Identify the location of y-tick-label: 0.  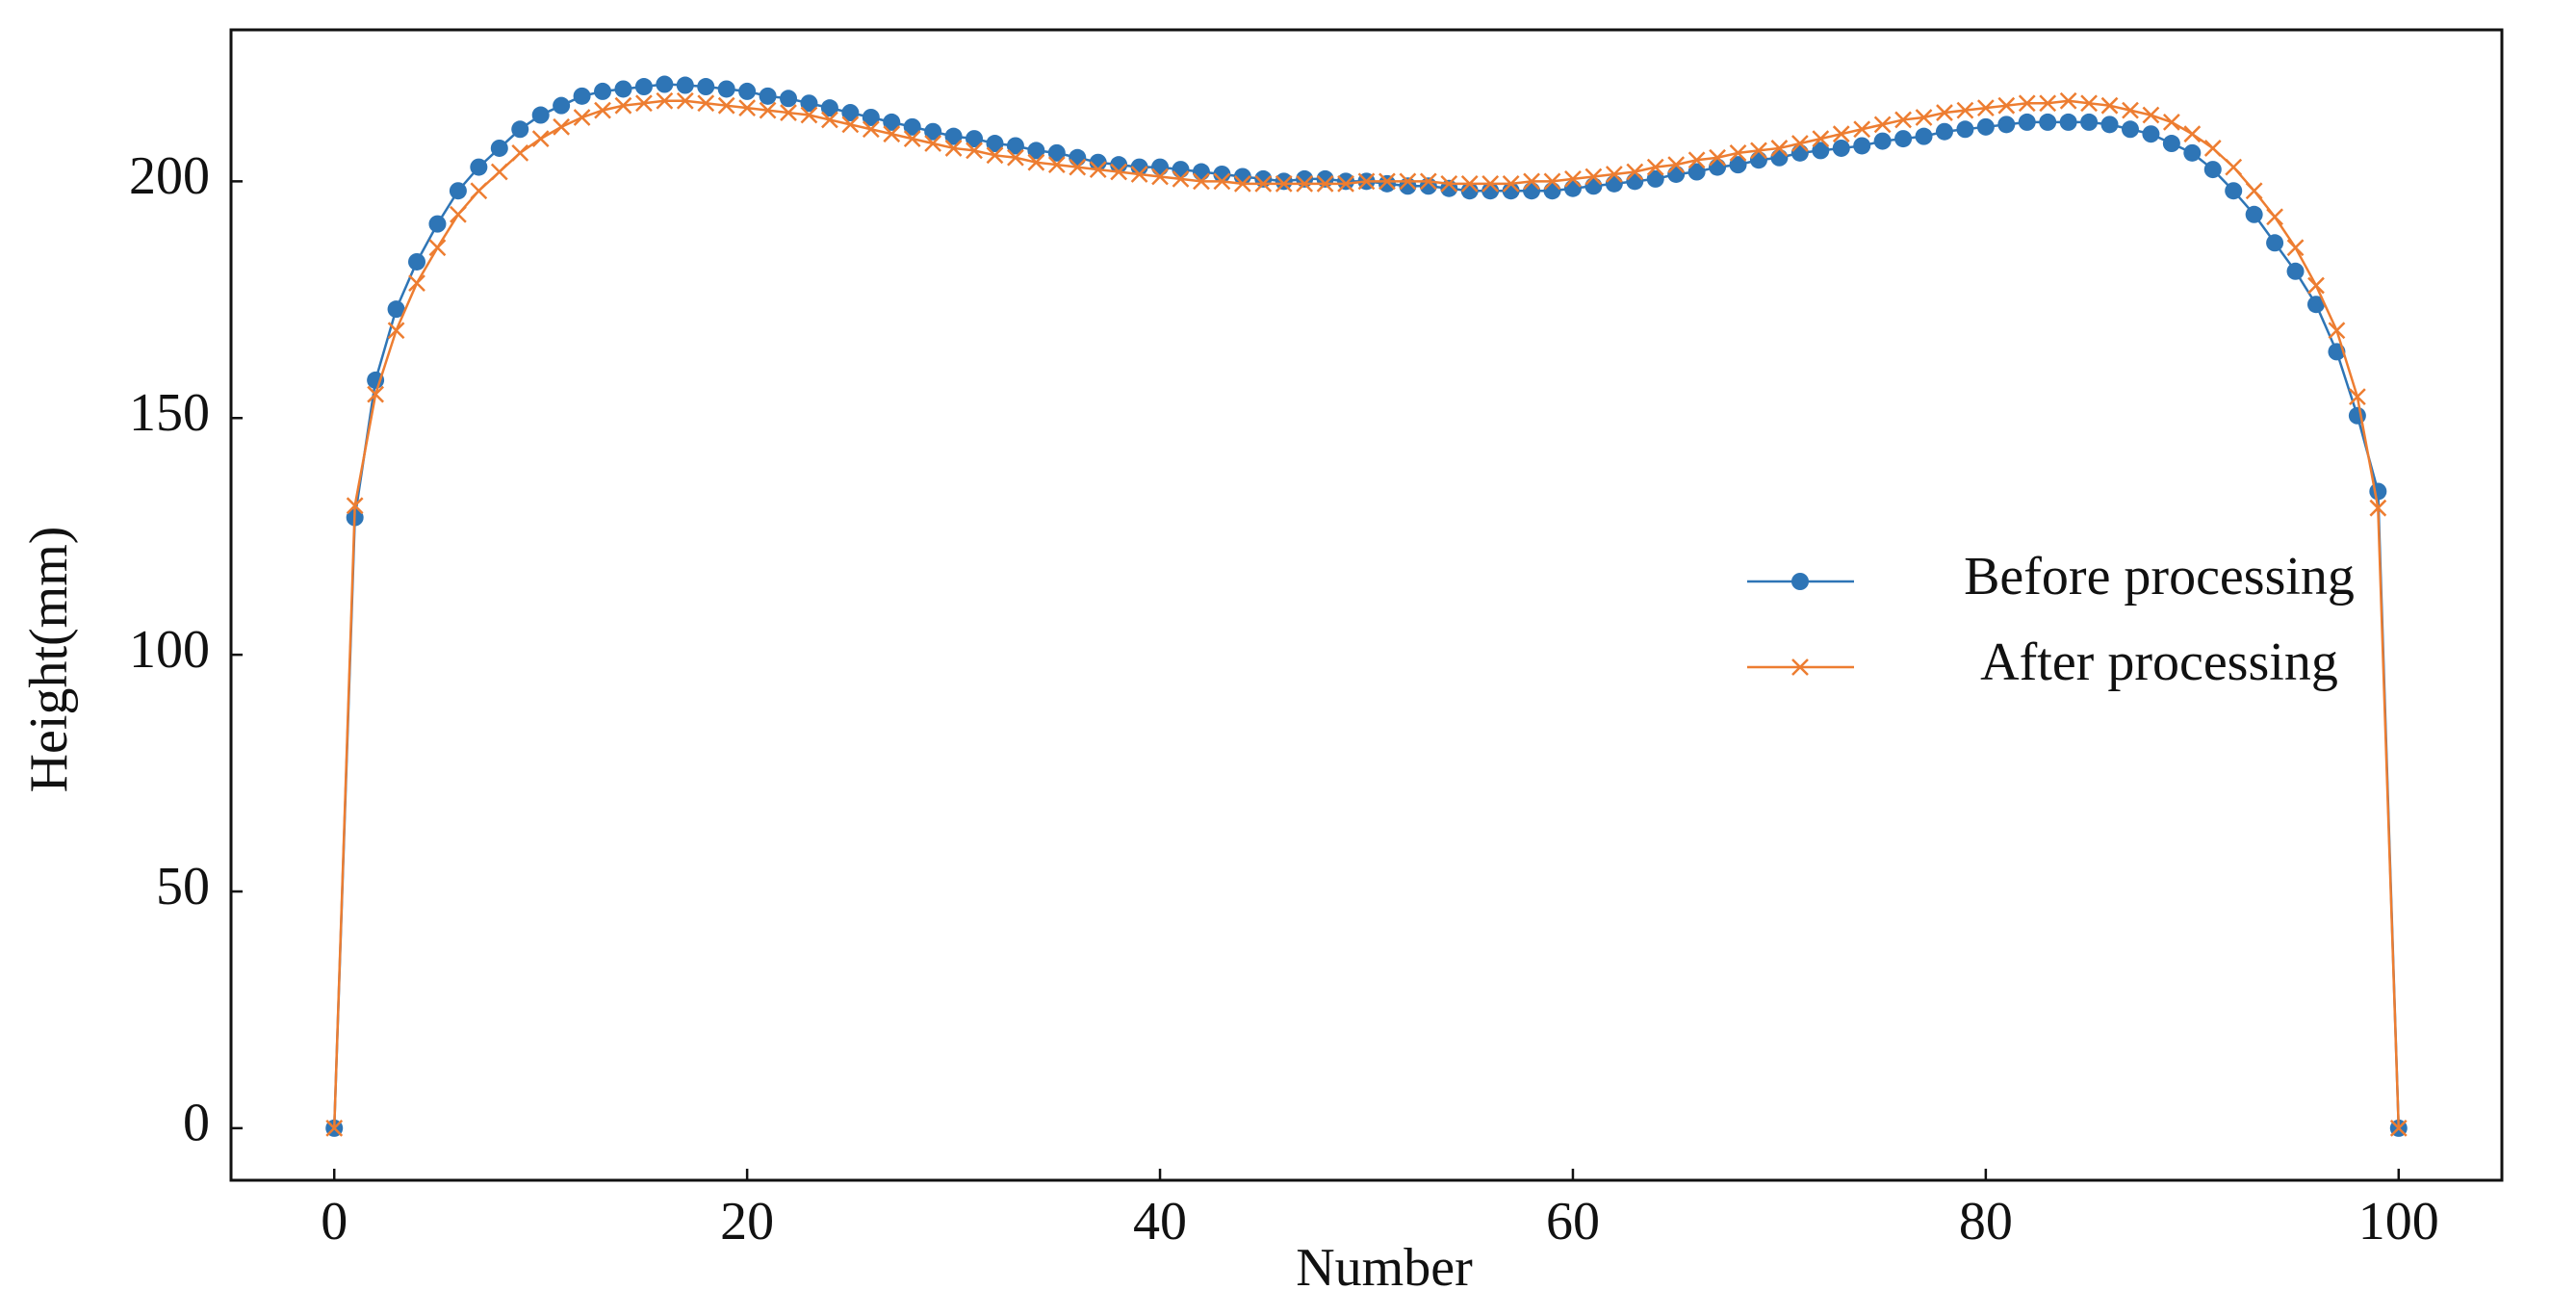
(197, 1123).